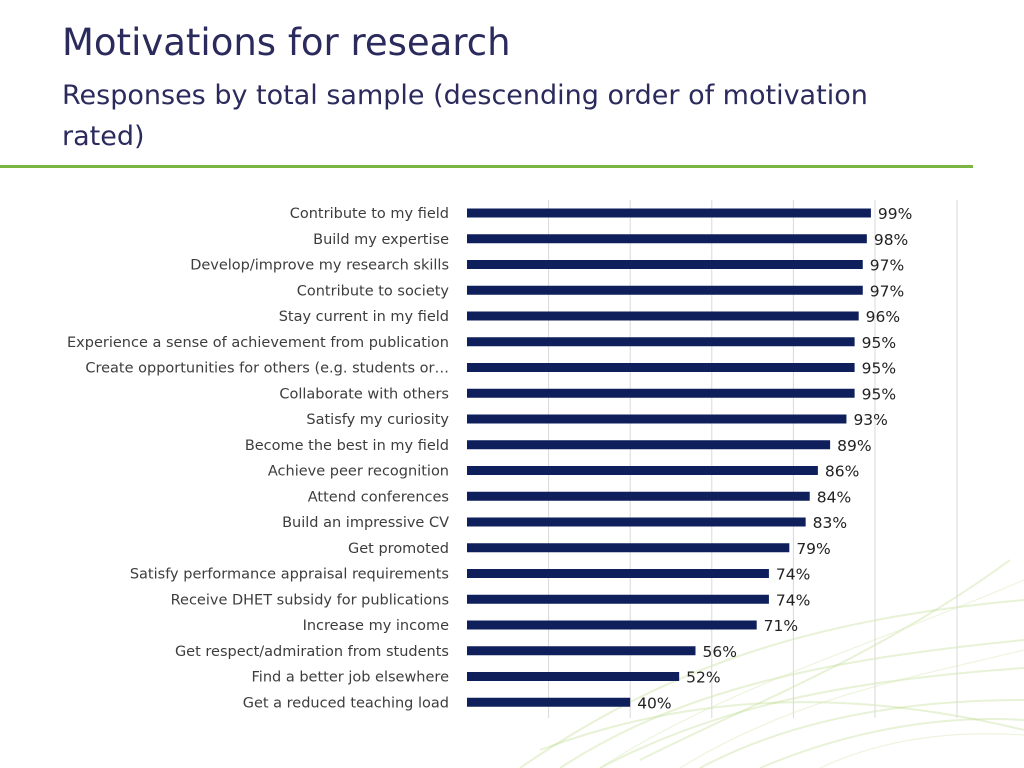  What do you see at coordinates (870, 420) in the screenshot?
I see `value-label: 93%` at bounding box center [870, 420].